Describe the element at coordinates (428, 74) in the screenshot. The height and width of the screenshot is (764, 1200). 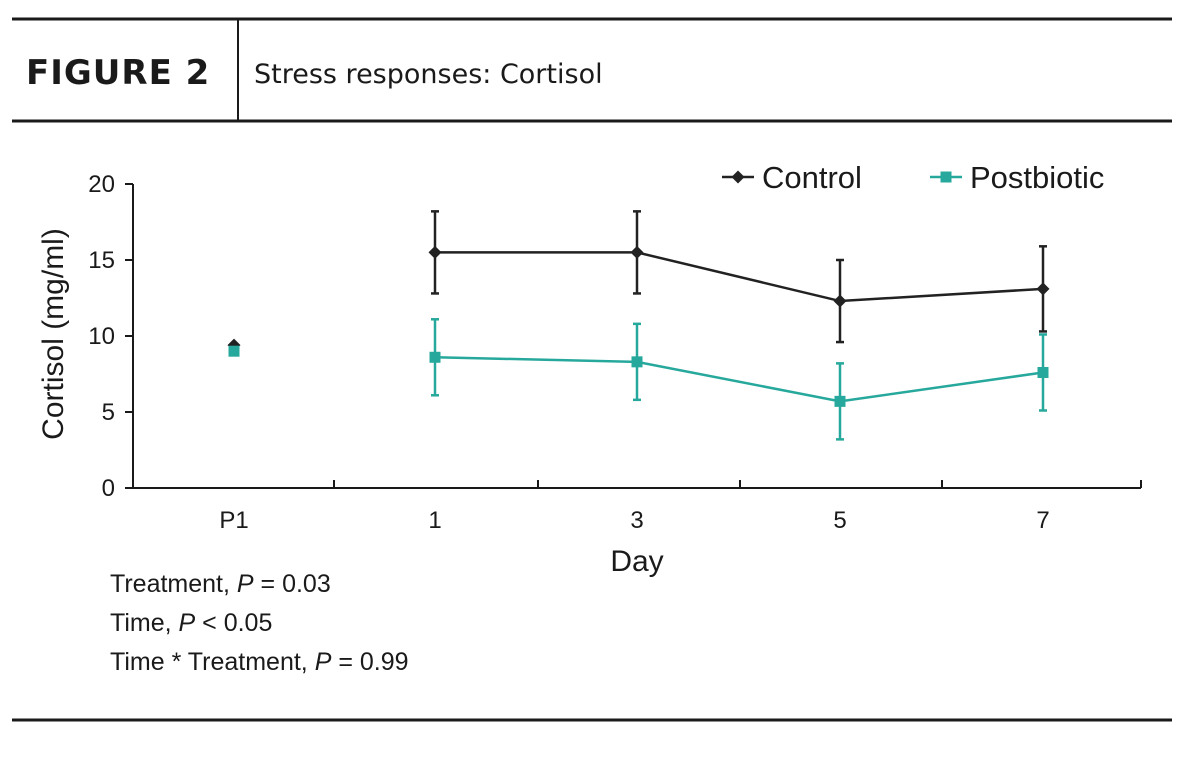
I see `figure-title: Stress responses: Cortisol` at that location.